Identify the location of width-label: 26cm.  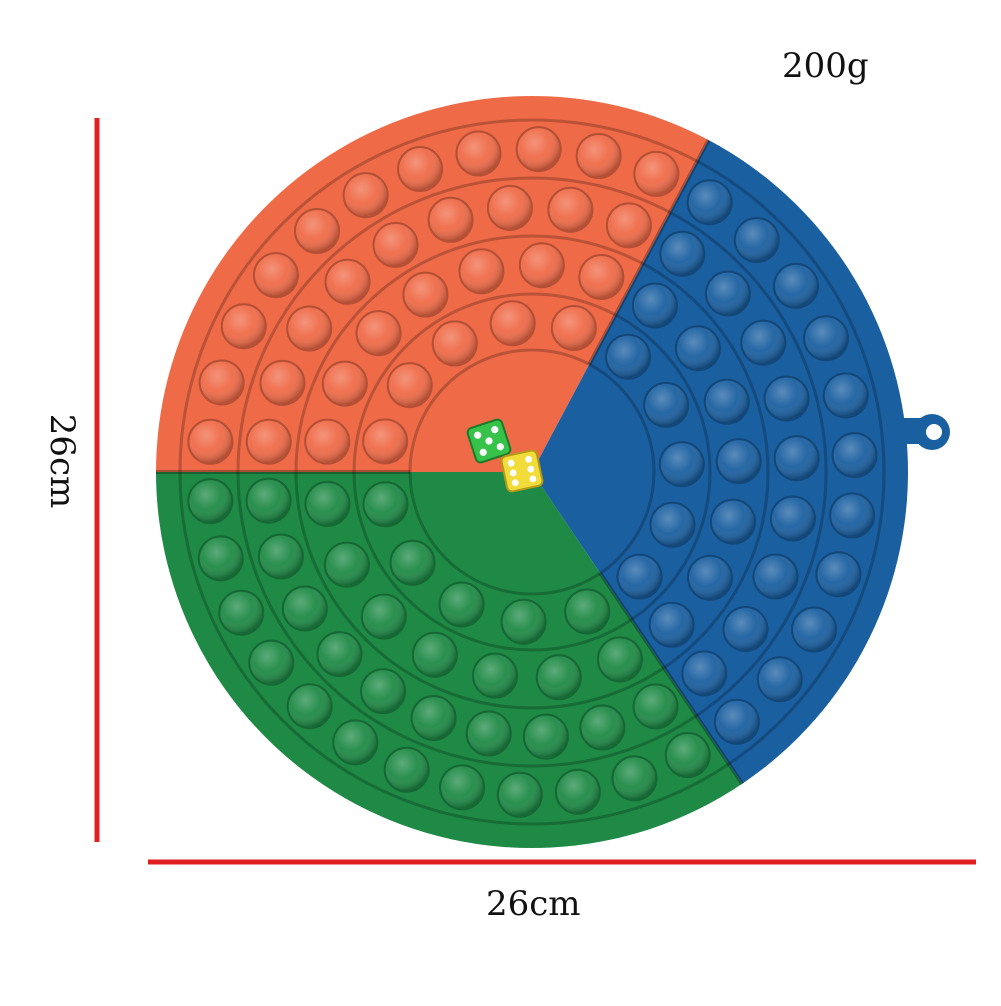
(533, 904).